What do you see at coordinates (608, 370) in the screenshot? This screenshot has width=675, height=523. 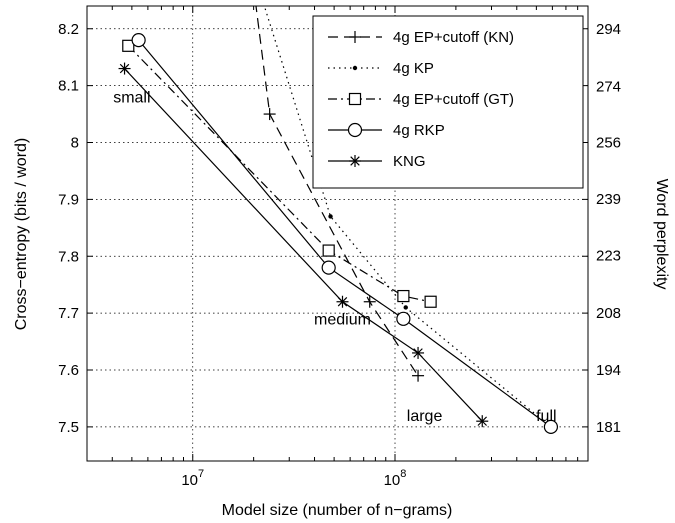 I see `right-tick-label: 194` at bounding box center [608, 370].